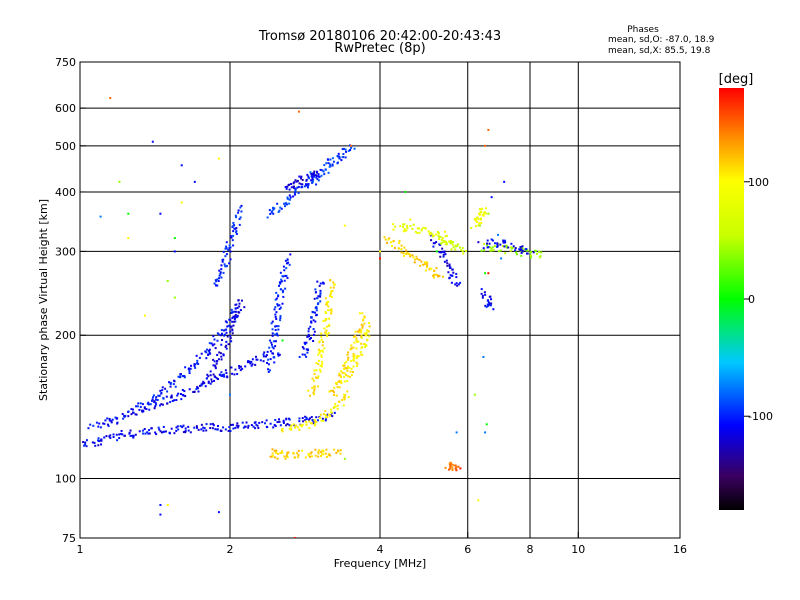 The image size is (800, 600). What do you see at coordinates (65, 62) in the screenshot?
I see `y-tick-label: 750` at bounding box center [65, 62].